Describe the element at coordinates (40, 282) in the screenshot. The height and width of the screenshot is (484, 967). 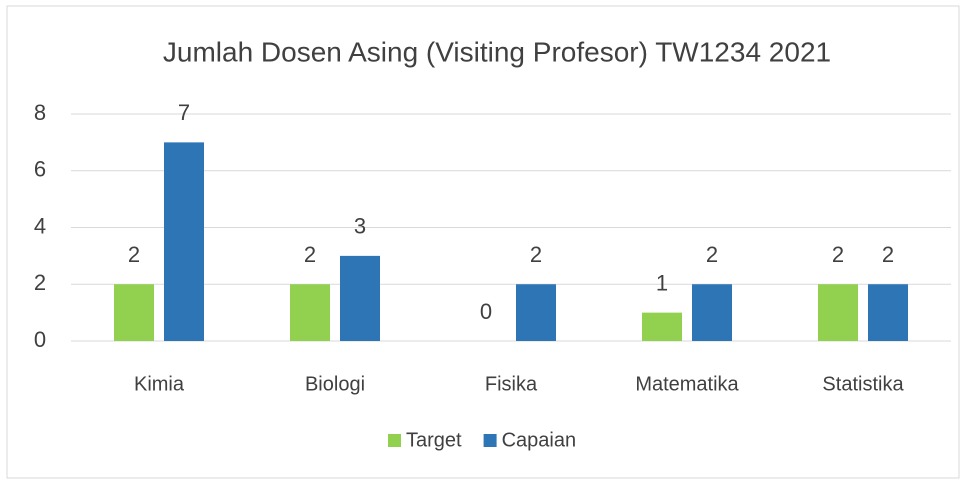
I see `y-tick-label: 2` at that location.